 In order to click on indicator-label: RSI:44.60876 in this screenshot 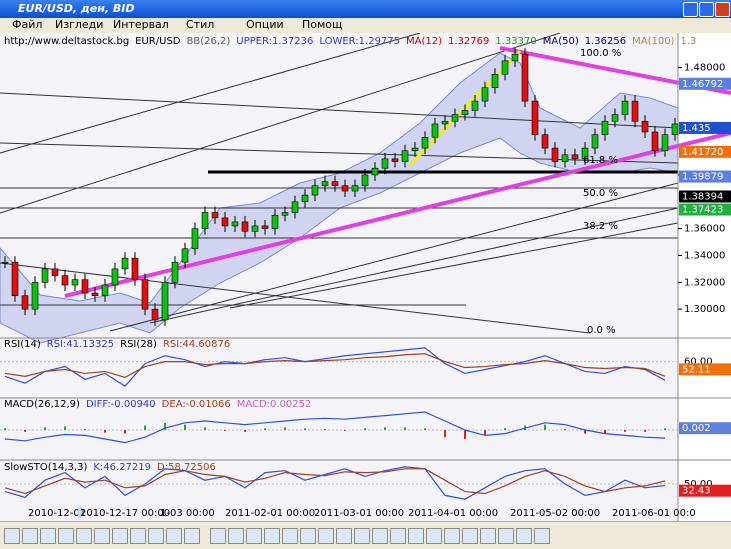, I will do `click(196, 344)`.